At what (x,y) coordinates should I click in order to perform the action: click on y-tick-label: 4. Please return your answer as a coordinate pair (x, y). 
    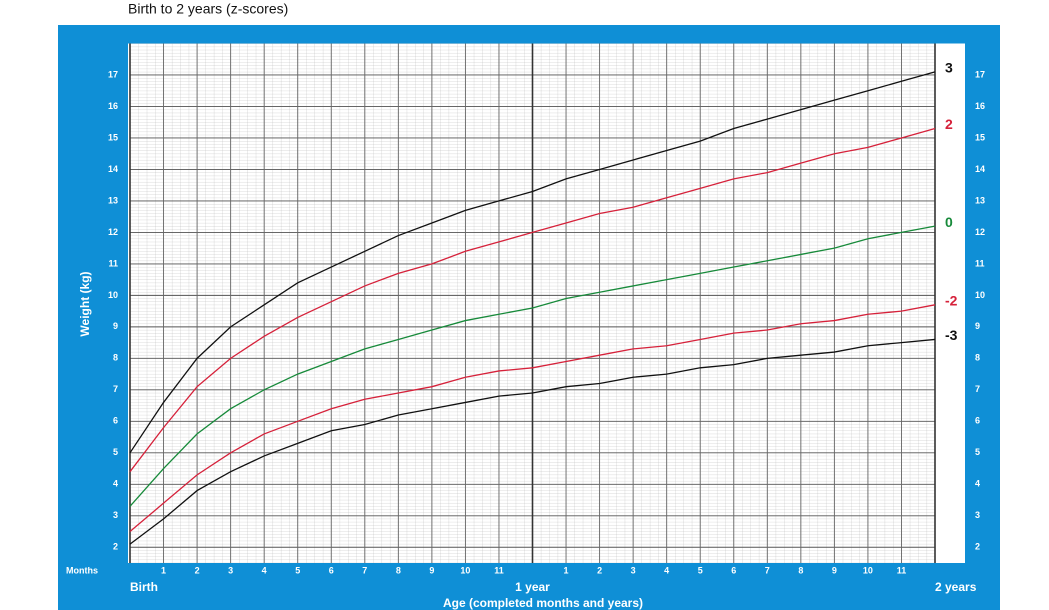
    Looking at the image, I should click on (115, 484).